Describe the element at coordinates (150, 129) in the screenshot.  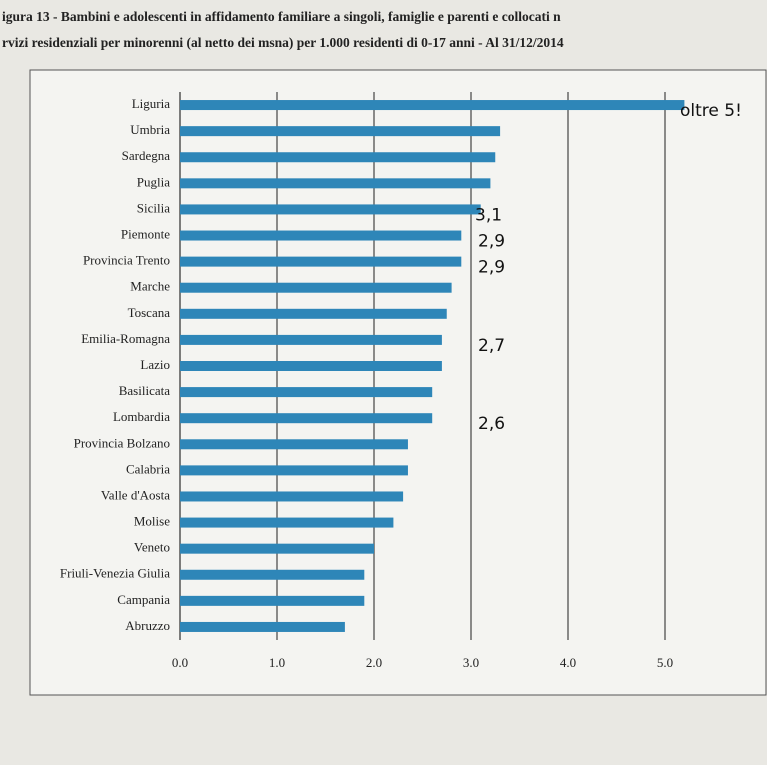
I see `y-tick-label: Umbria` at that location.